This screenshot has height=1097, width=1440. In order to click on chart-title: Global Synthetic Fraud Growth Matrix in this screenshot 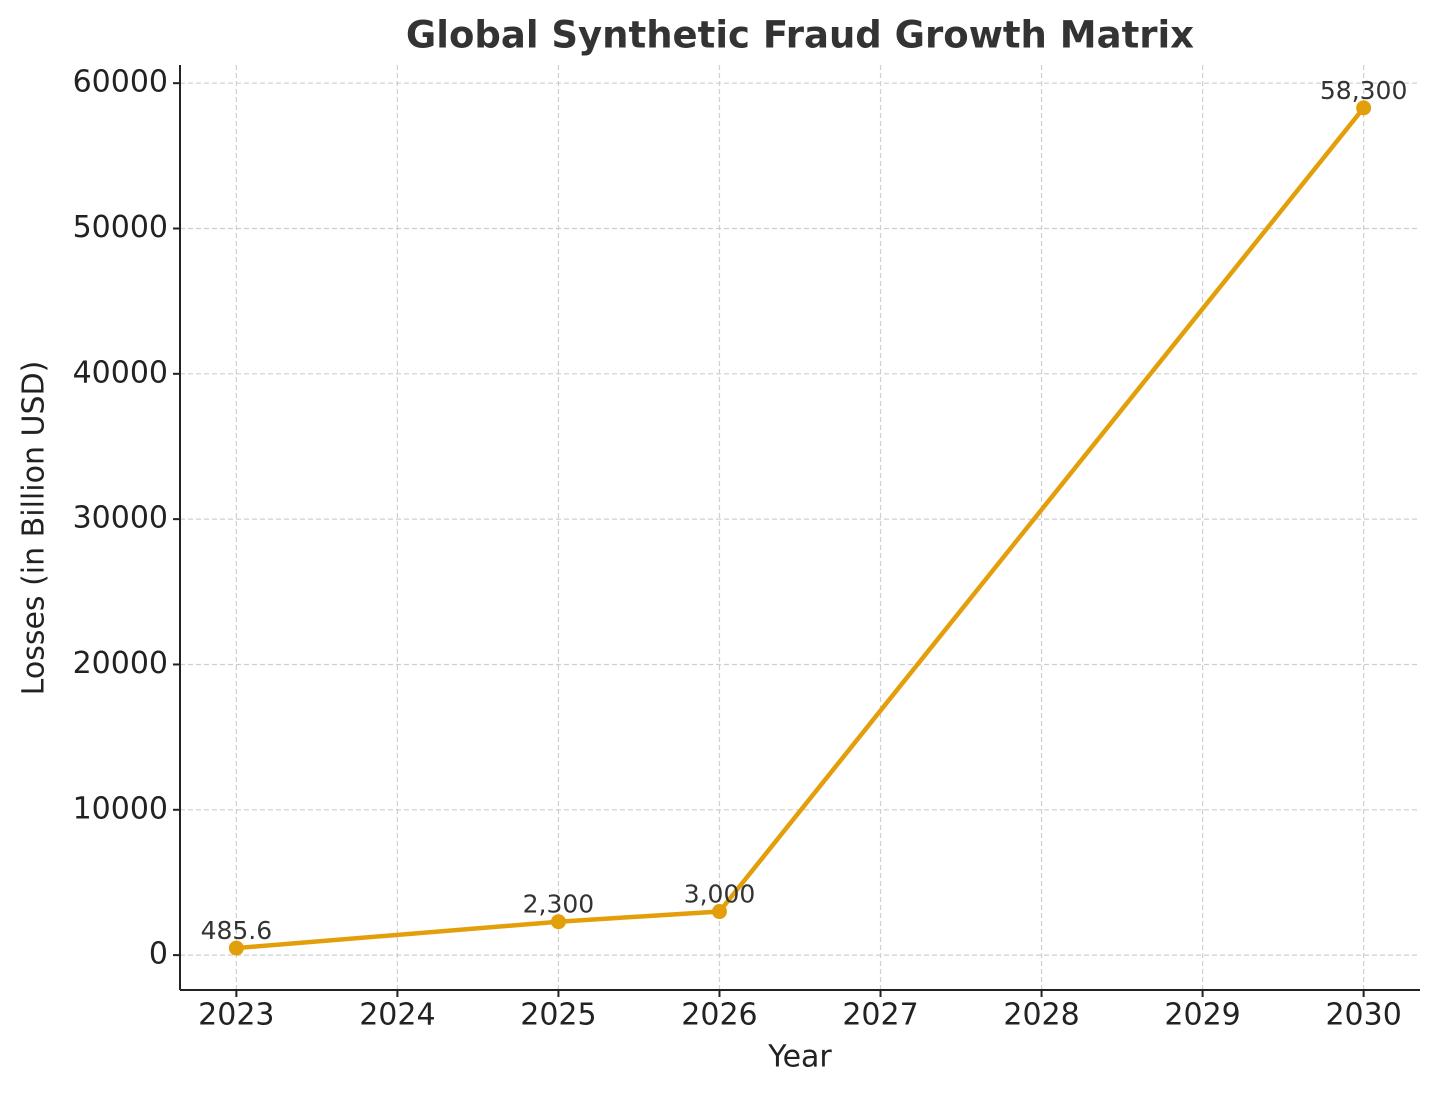, I will do `click(800, 35)`.